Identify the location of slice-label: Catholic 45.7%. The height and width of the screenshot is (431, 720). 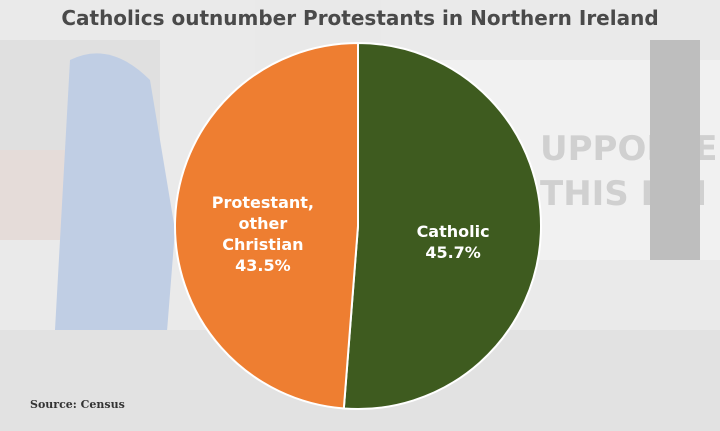
(453, 242).